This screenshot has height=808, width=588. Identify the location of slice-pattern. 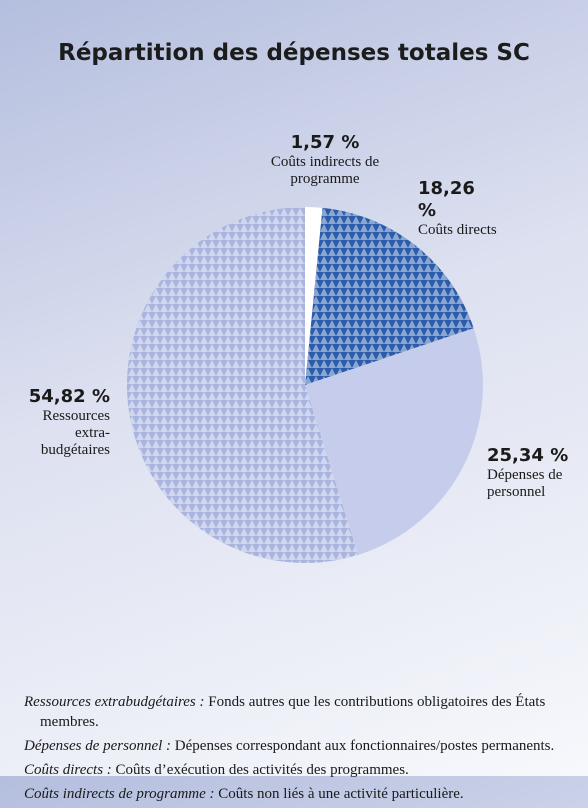
(389, 296).